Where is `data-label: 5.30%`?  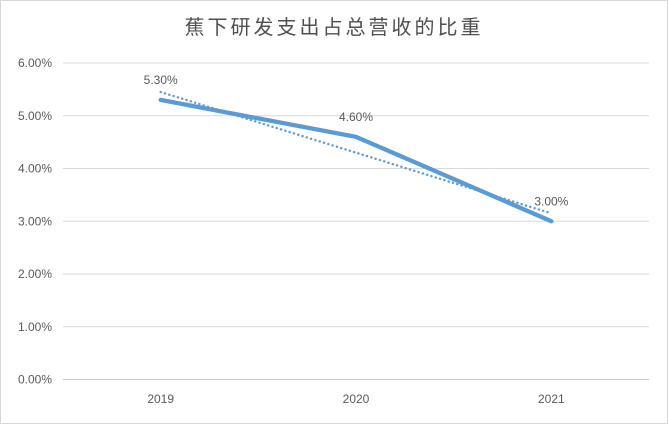 data-label: 5.30% is located at coordinates (161, 80).